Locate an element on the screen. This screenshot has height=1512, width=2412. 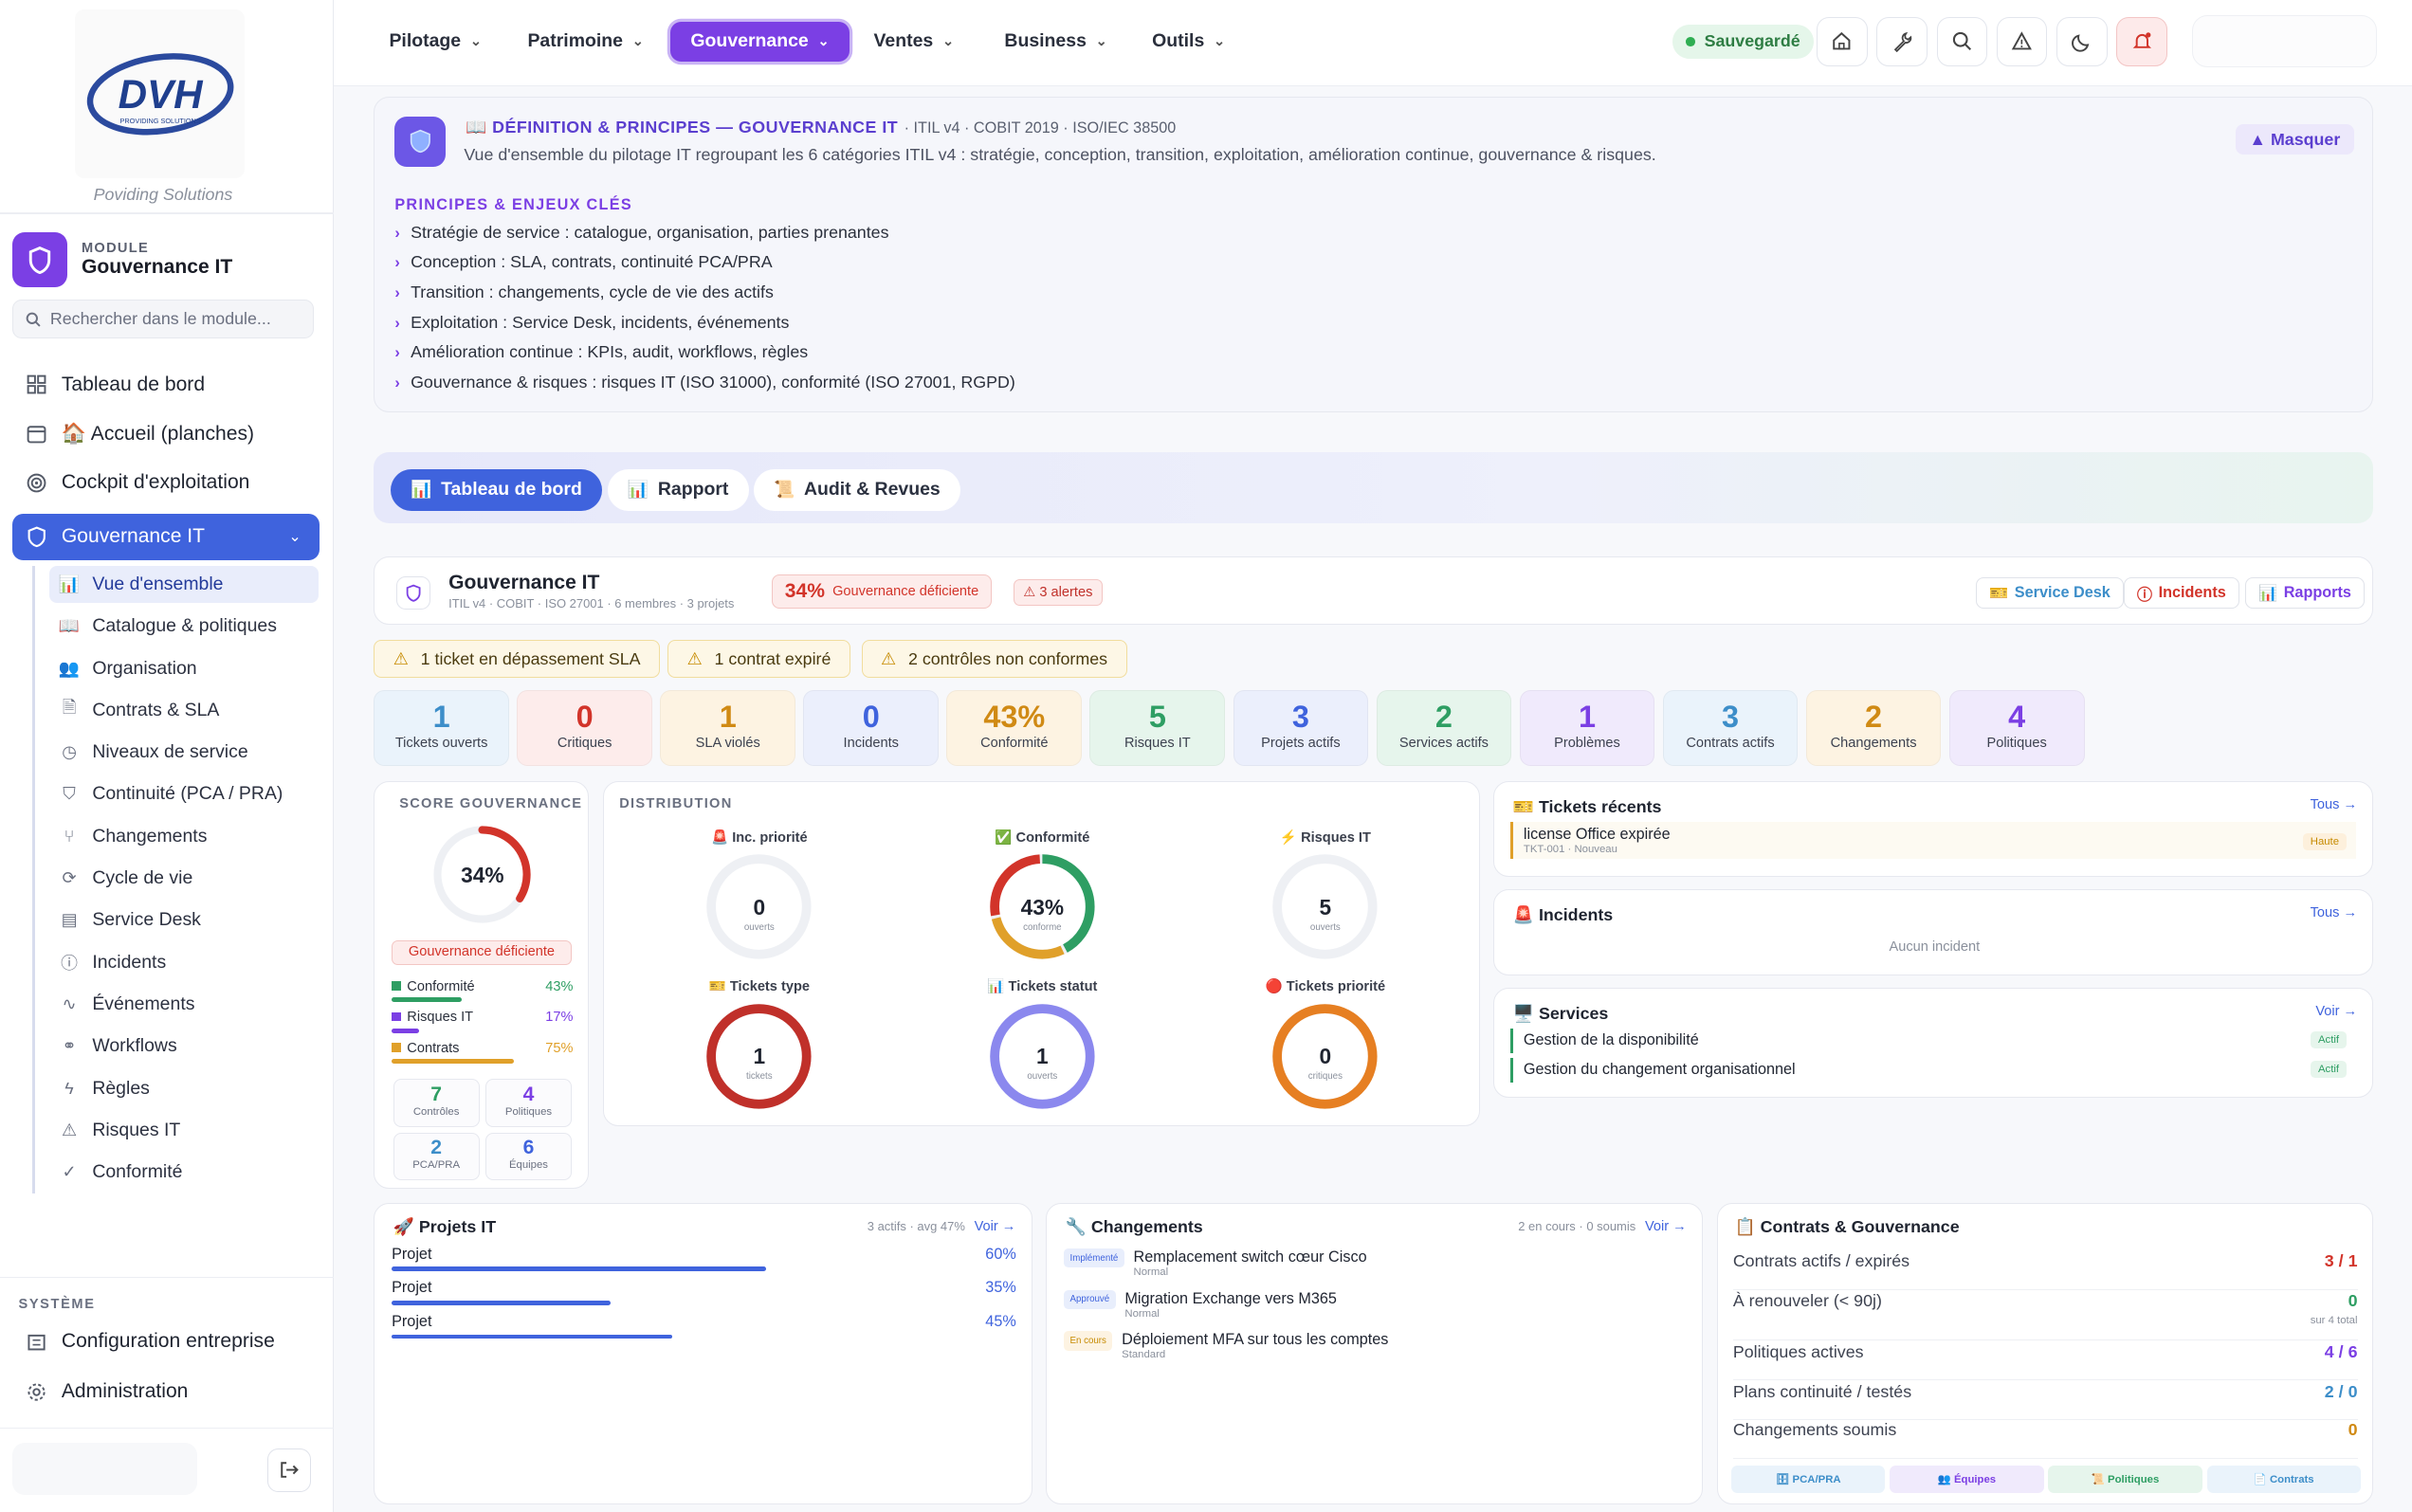
kpi-card: 3 Projets actifs is located at coordinates (1301, 728).